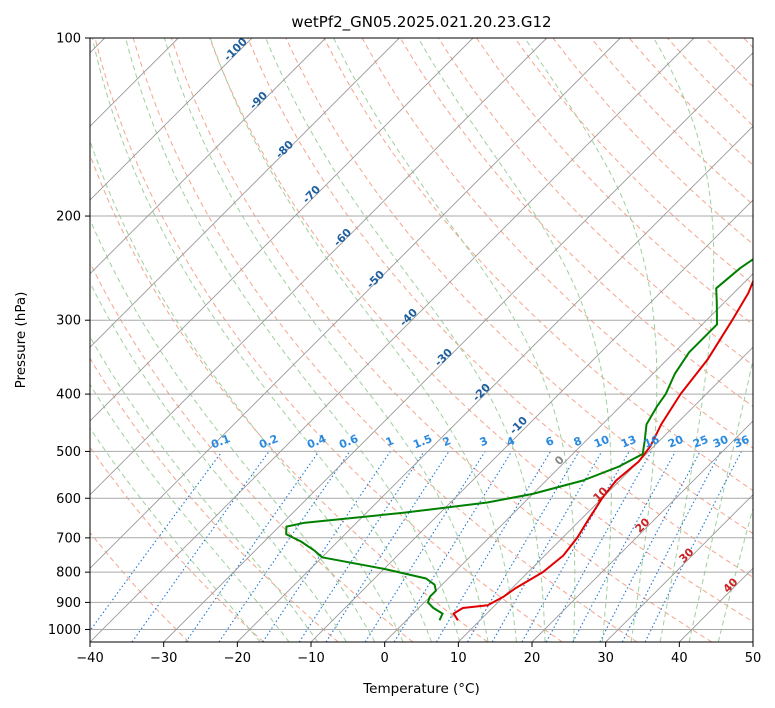 Image resolution: width=775 pixels, height=708 pixels. What do you see at coordinates (237, 658) in the screenshot?
I see `x-tick-label: −20` at bounding box center [237, 658].